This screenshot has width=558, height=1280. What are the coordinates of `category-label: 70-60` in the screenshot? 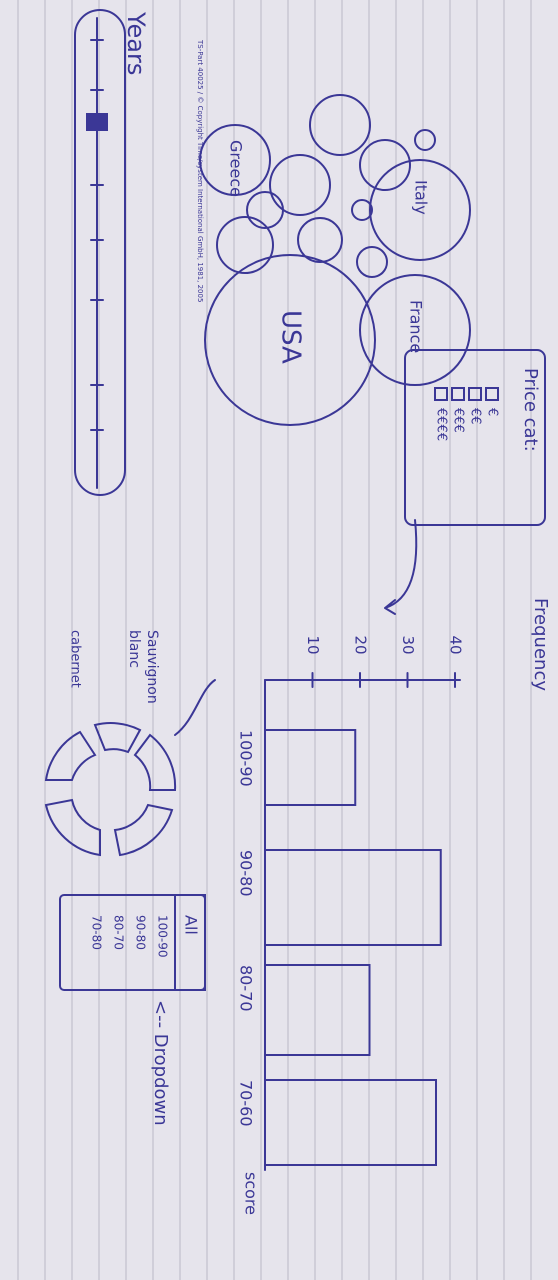 It's located at (246, 1103).